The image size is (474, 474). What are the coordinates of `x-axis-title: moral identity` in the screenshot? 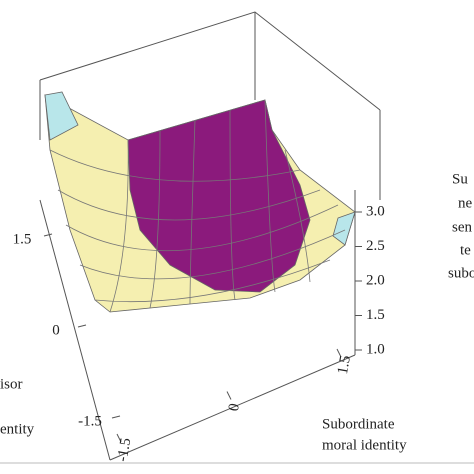 It's located at (364, 445).